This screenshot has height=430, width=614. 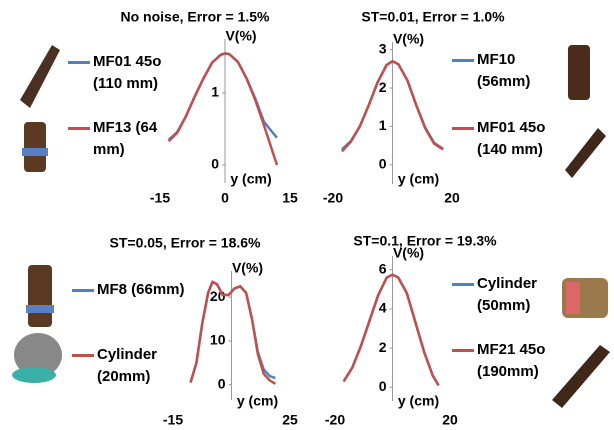 I want to click on legend-label: MF8 (66mm), so click(x=141, y=289).